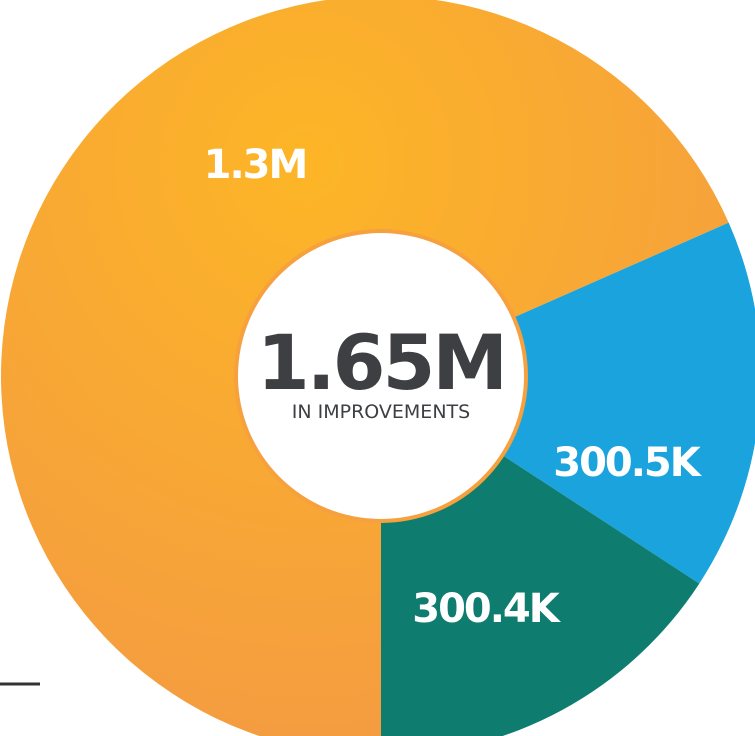  Describe the element at coordinates (381, 362) in the screenshot. I see `center-total-value: 1.65M` at that location.